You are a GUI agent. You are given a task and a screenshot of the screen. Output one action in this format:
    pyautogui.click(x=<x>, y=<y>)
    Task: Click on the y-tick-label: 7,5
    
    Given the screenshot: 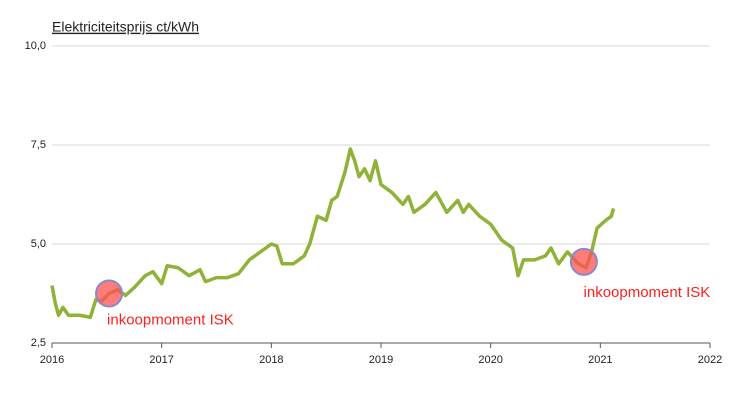 What is the action you would take?
    pyautogui.click(x=38, y=145)
    